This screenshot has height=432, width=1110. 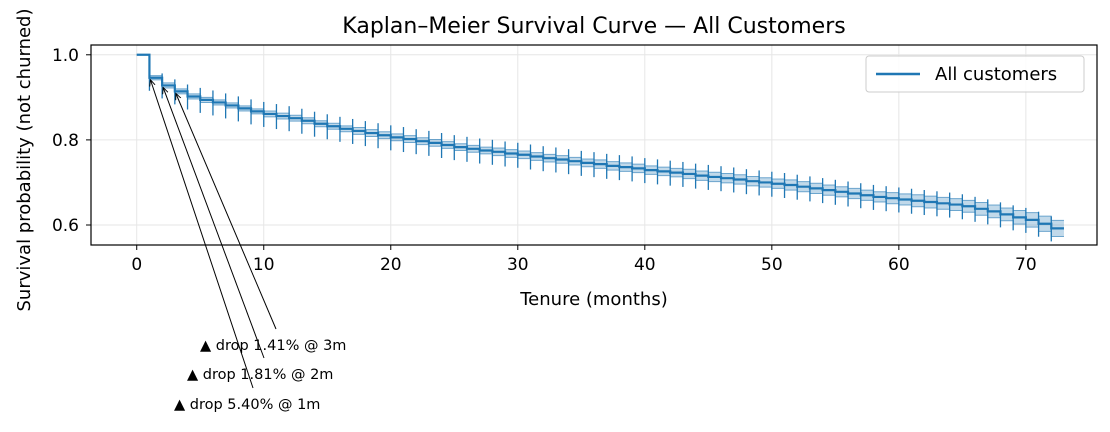 What do you see at coordinates (391, 265) in the screenshot?
I see `x-tick-label: 20` at bounding box center [391, 265].